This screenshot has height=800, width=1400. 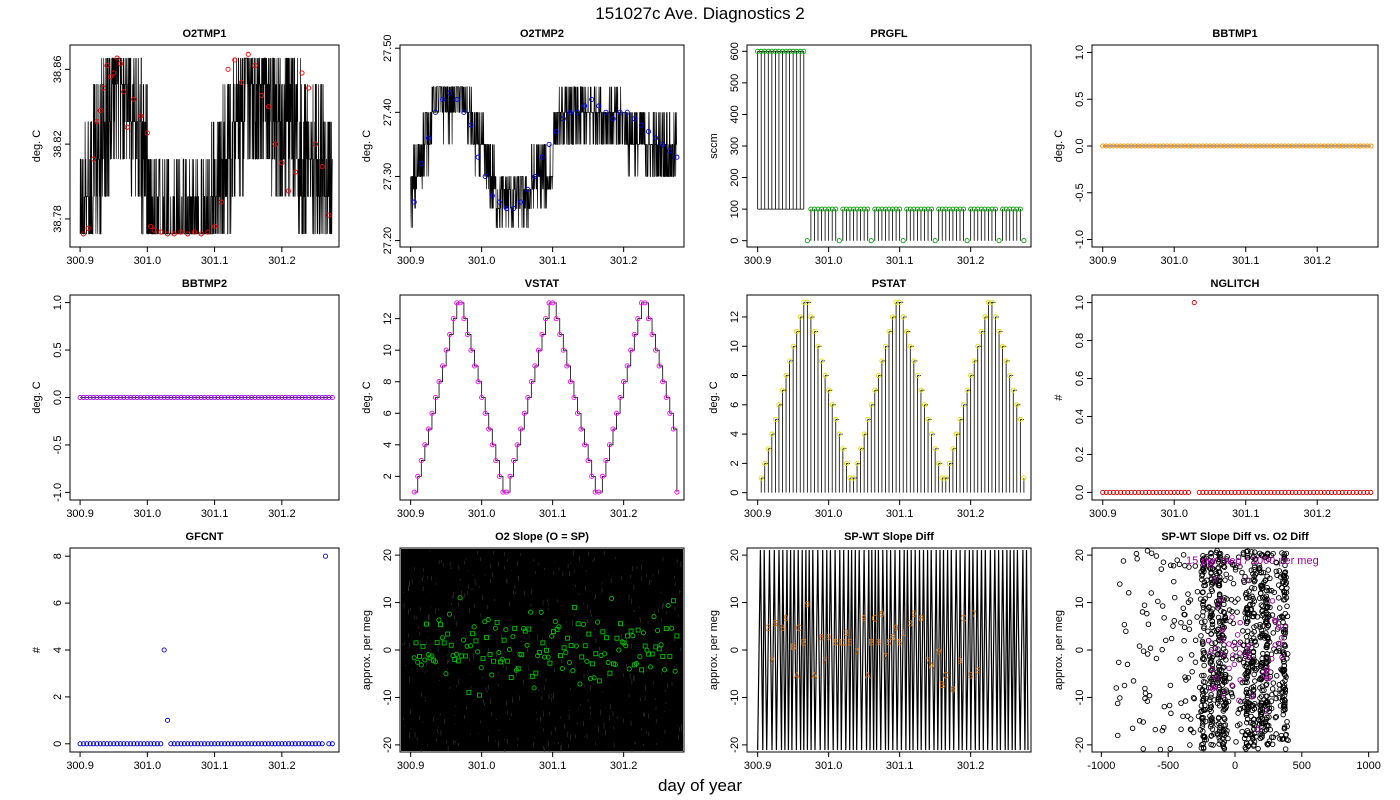 I want to click on point-label: 5, so click(x=775, y=623).